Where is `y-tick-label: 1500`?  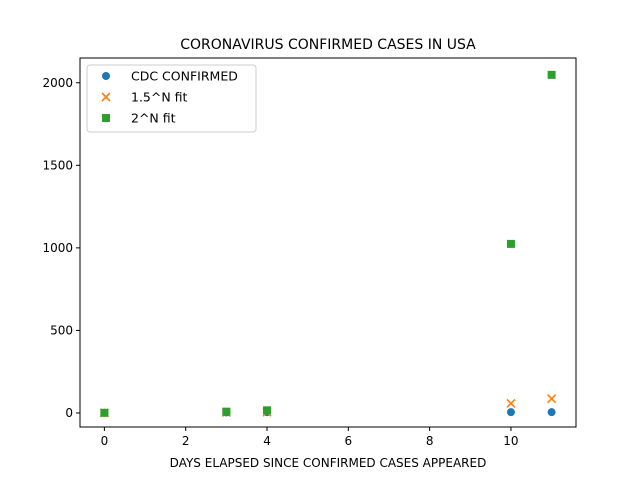 y-tick-label: 1500 is located at coordinates (57, 165).